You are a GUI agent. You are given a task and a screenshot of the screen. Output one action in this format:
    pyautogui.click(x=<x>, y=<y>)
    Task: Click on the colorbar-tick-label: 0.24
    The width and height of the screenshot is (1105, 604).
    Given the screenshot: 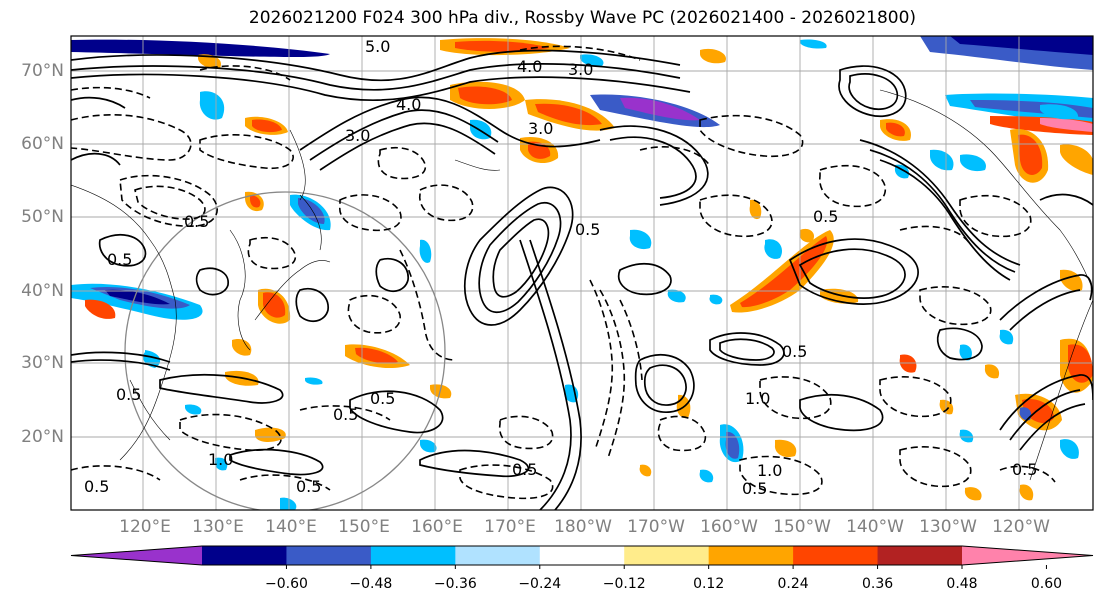 What is the action you would take?
    pyautogui.click(x=793, y=584)
    